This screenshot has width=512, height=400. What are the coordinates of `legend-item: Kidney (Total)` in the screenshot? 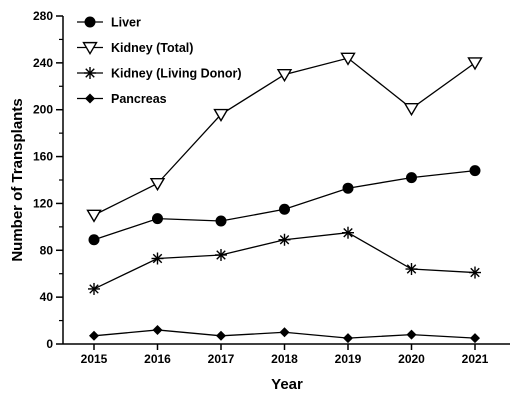 It's located at (135, 48).